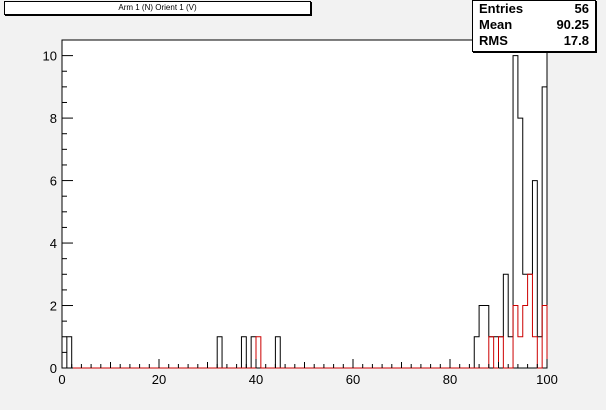  What do you see at coordinates (534, 41) in the screenshot?
I see `stats-row-rms: RMS 17.8` at bounding box center [534, 41].